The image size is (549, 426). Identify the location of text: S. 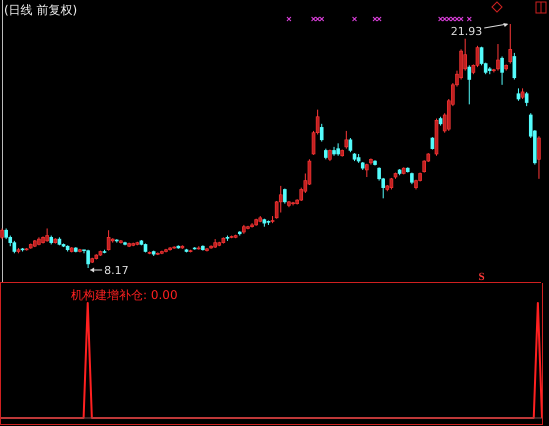
(481, 277).